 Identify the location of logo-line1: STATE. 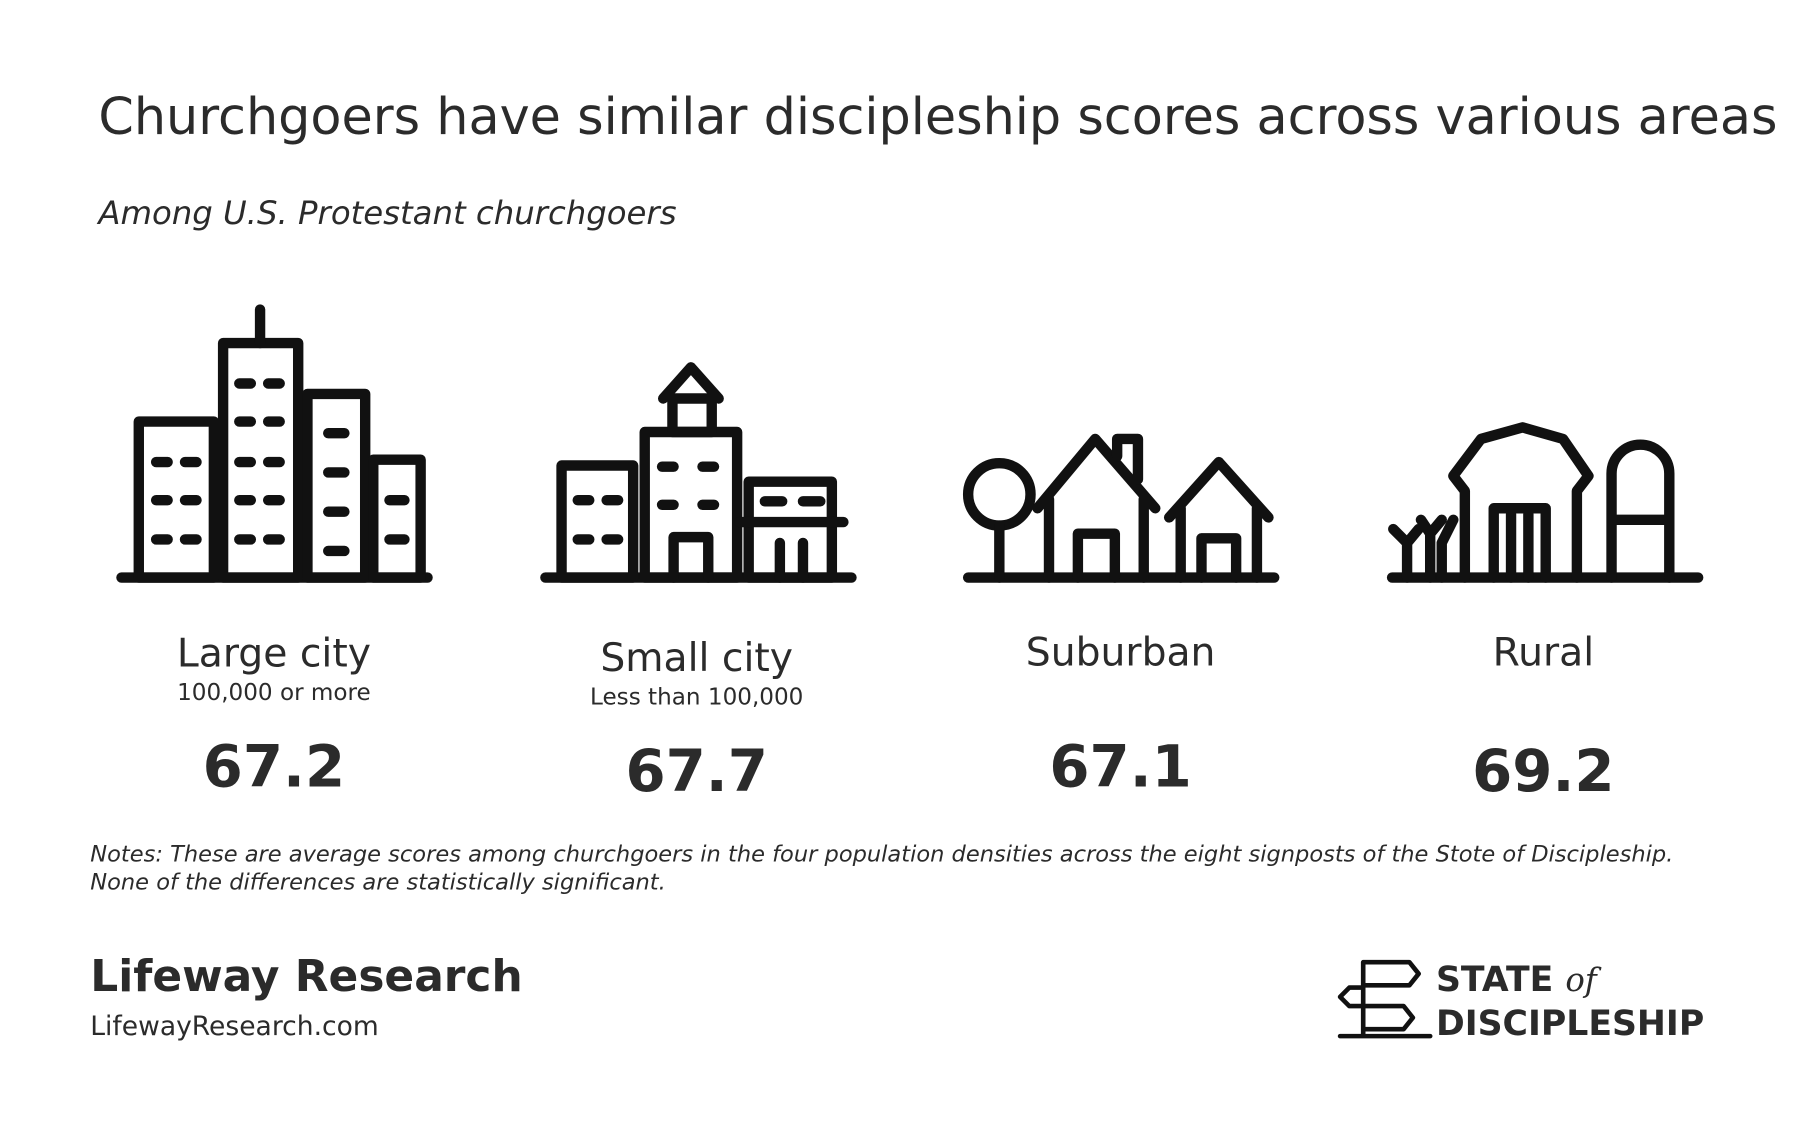
(1494, 980).